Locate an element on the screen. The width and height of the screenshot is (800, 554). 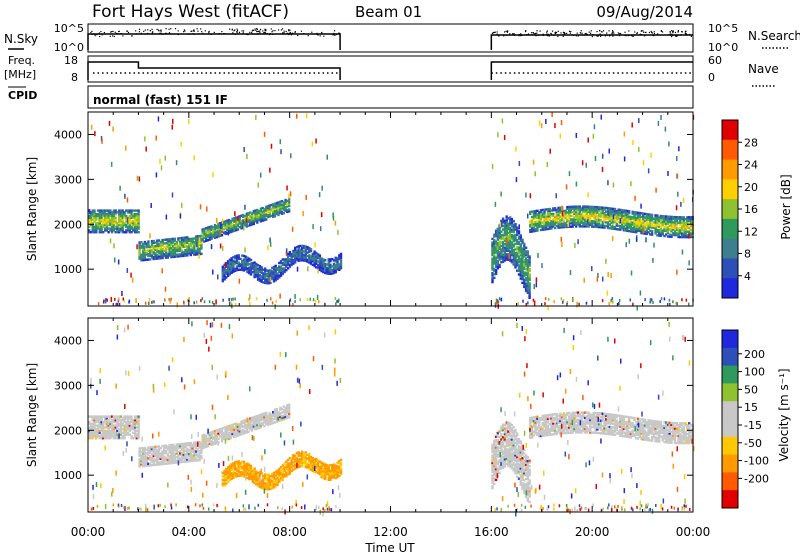
date-label: 09/Aug/2014 is located at coordinates (644, 12).